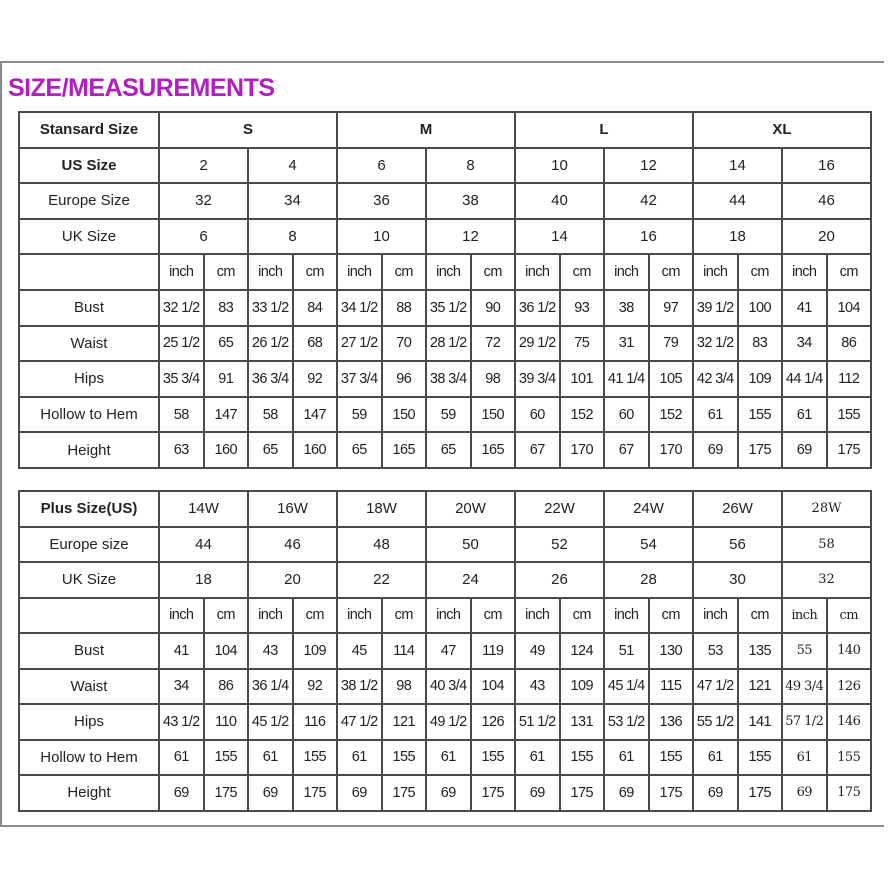 The image size is (888, 888). Describe the element at coordinates (715, 307) in the screenshot. I see `value-inch: 39 1/2` at that location.